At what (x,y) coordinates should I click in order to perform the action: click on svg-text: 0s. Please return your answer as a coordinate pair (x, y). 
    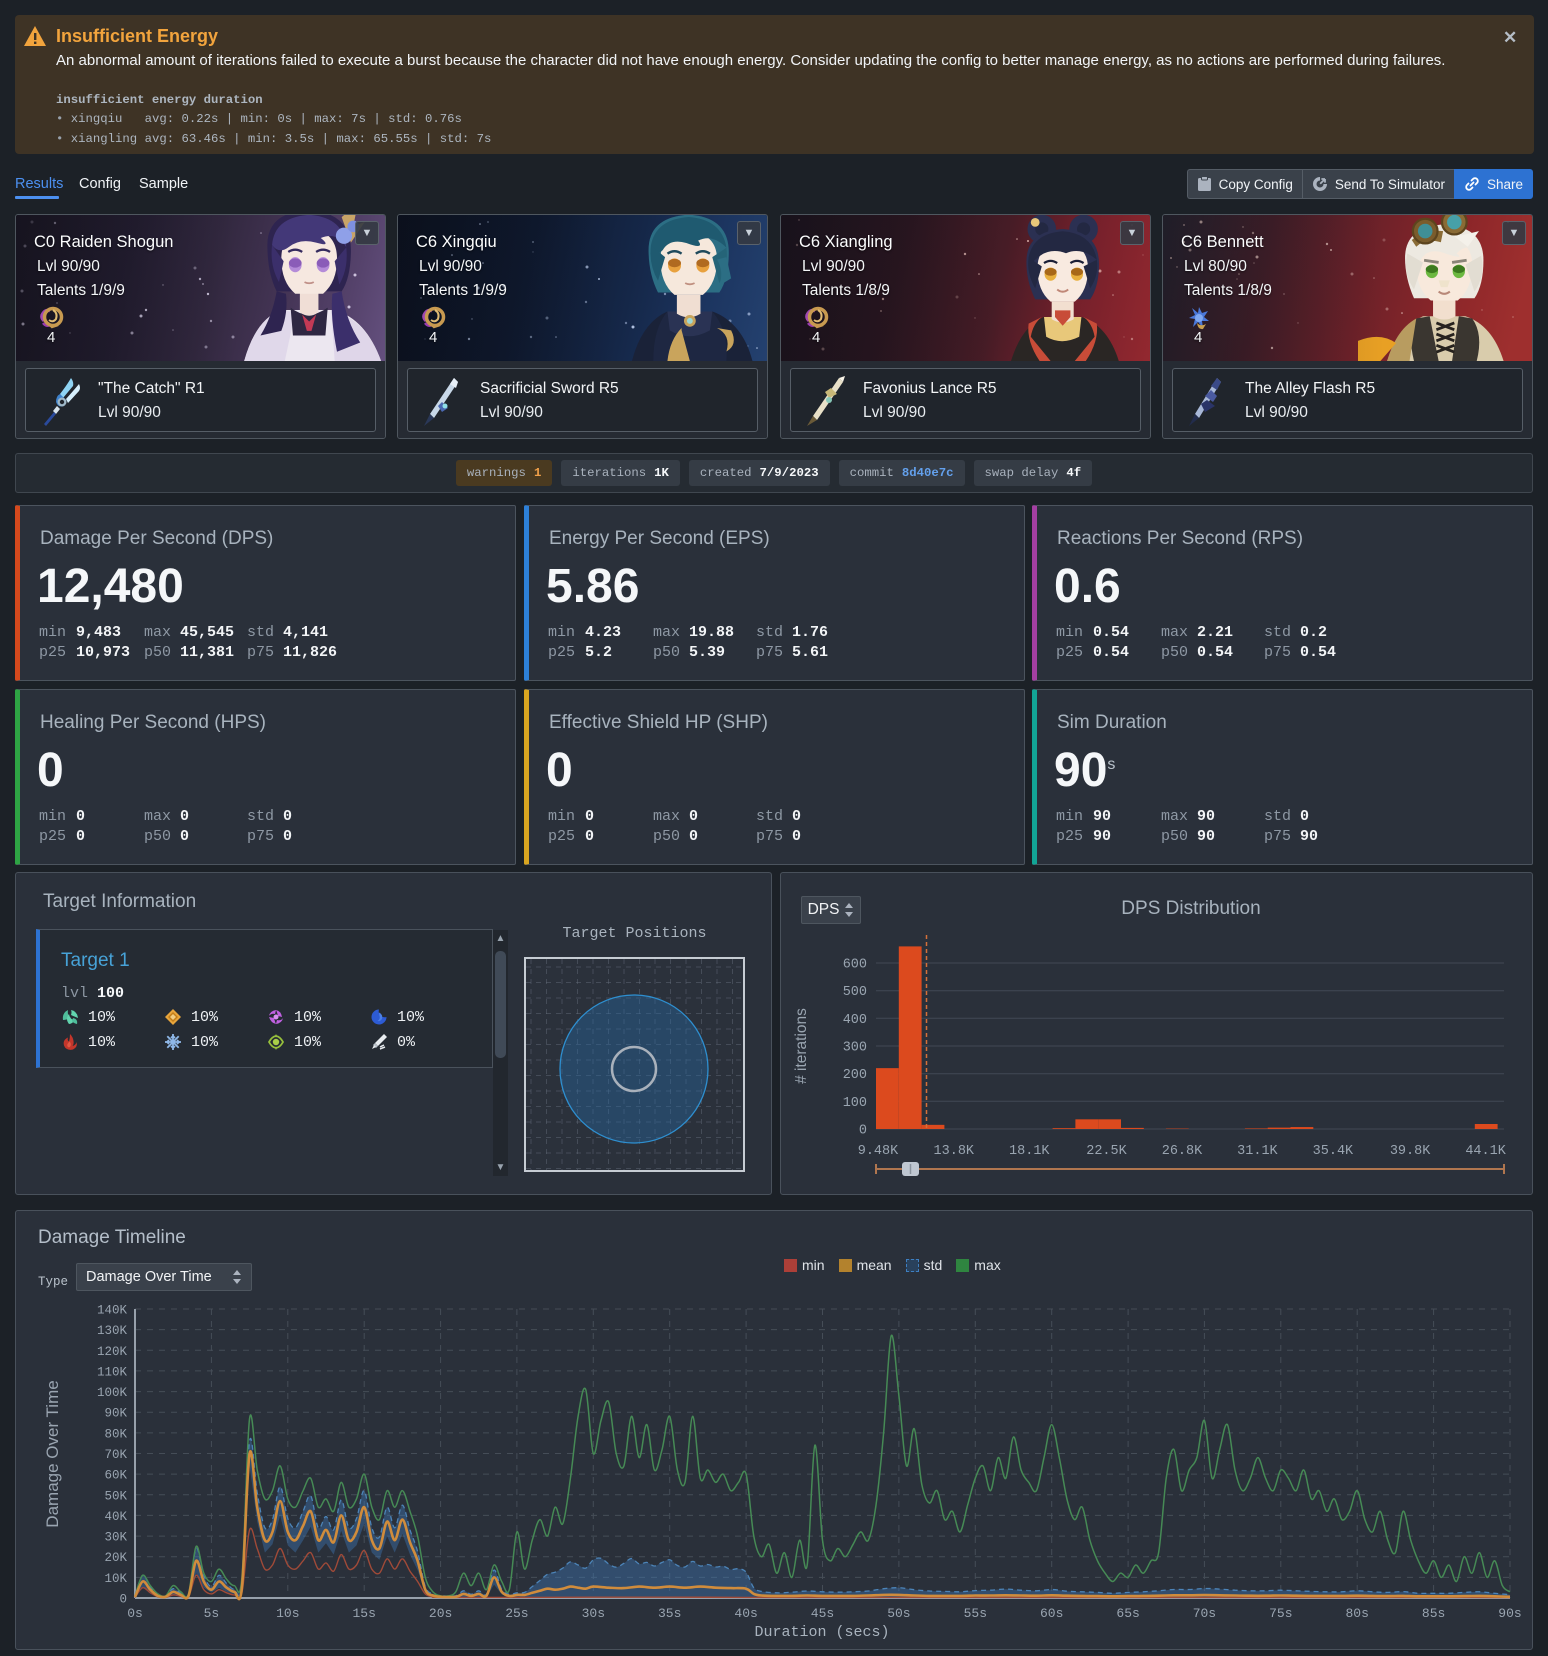
    Looking at the image, I should click on (135, 1613).